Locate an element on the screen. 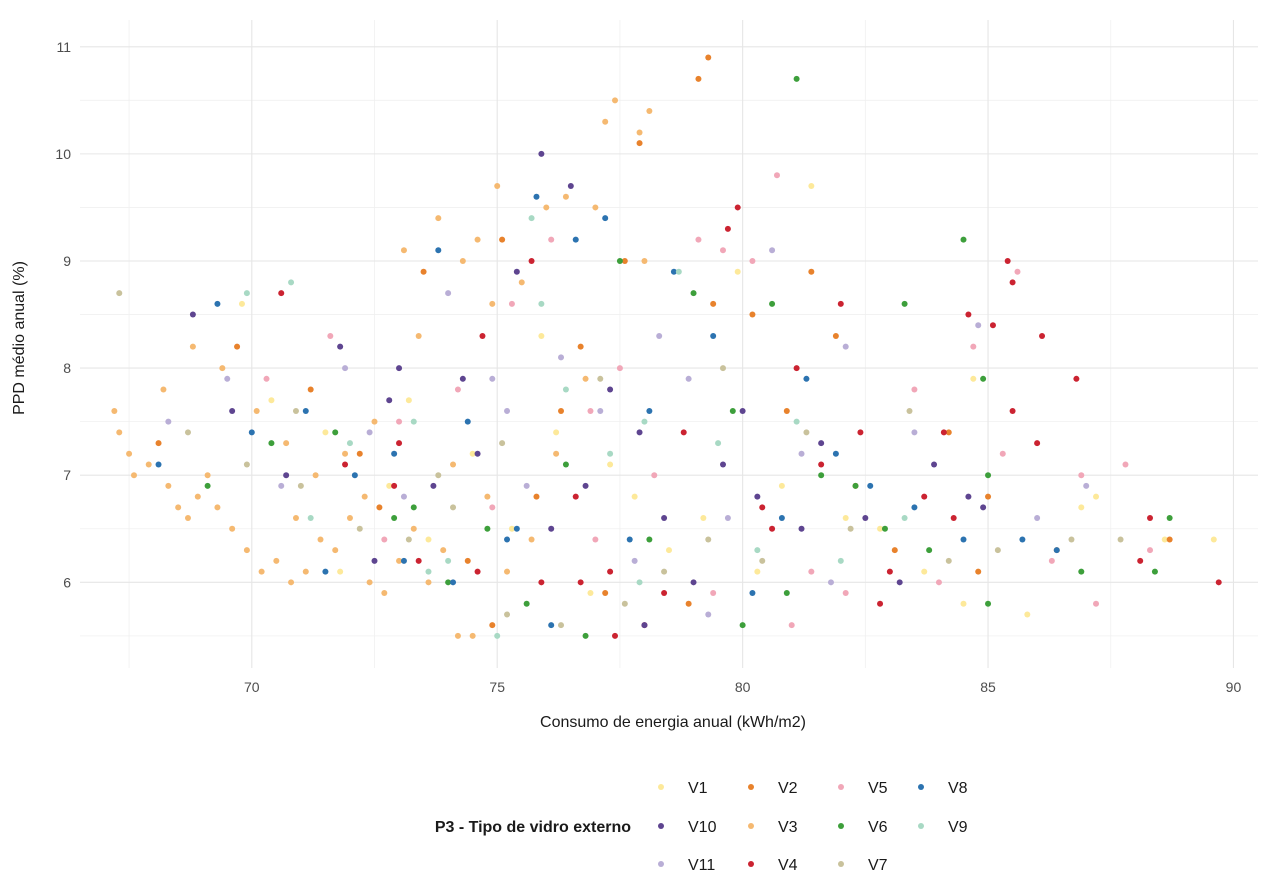  legend-label: V11 is located at coordinates (701, 864).